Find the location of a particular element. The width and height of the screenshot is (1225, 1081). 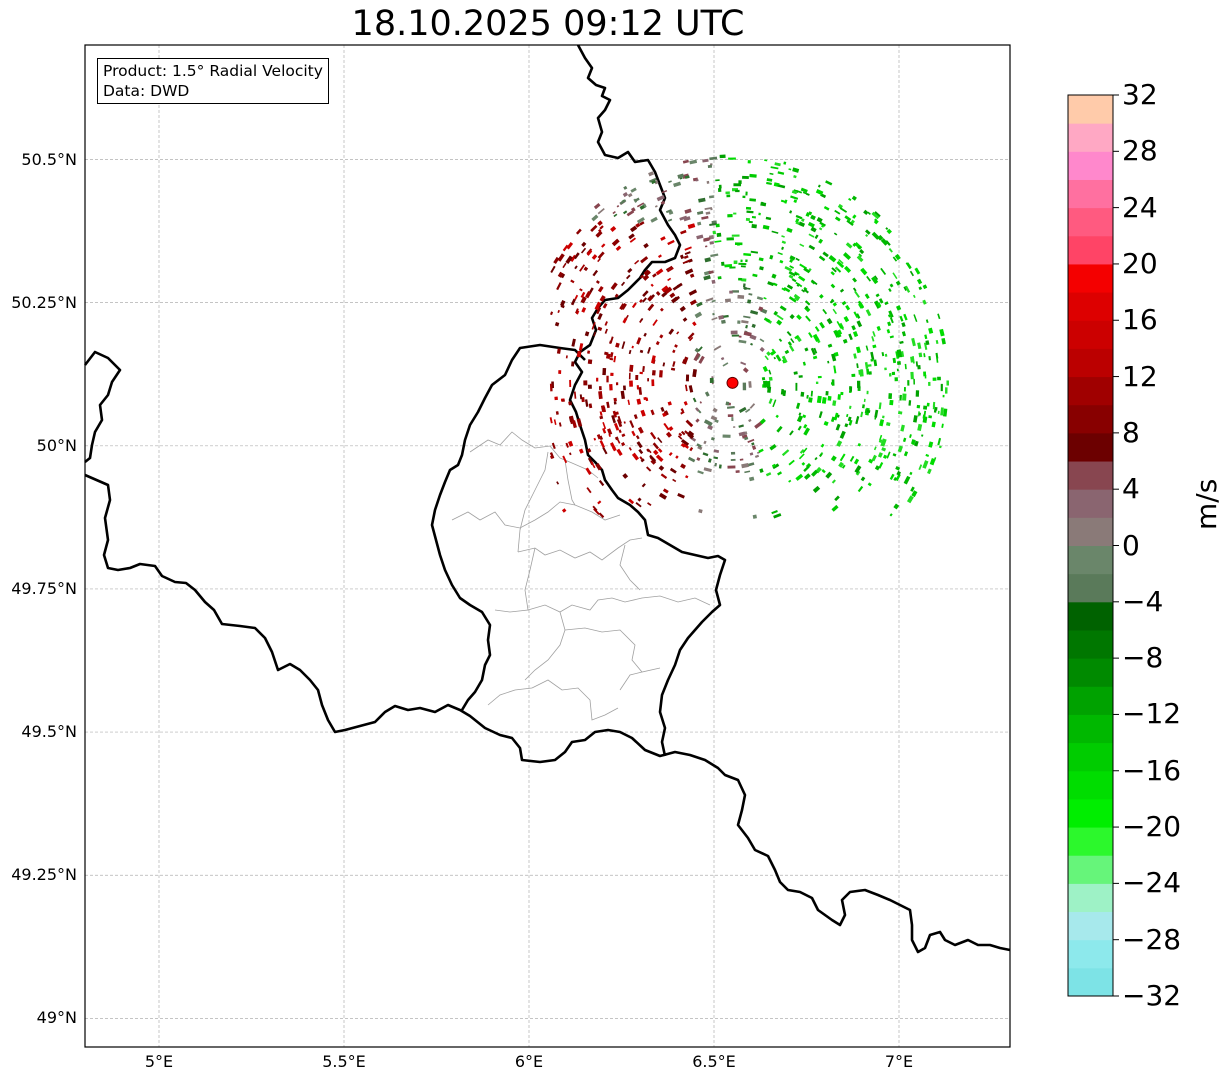

colorbar-tick-label: −8 is located at coordinates (1143, 658).